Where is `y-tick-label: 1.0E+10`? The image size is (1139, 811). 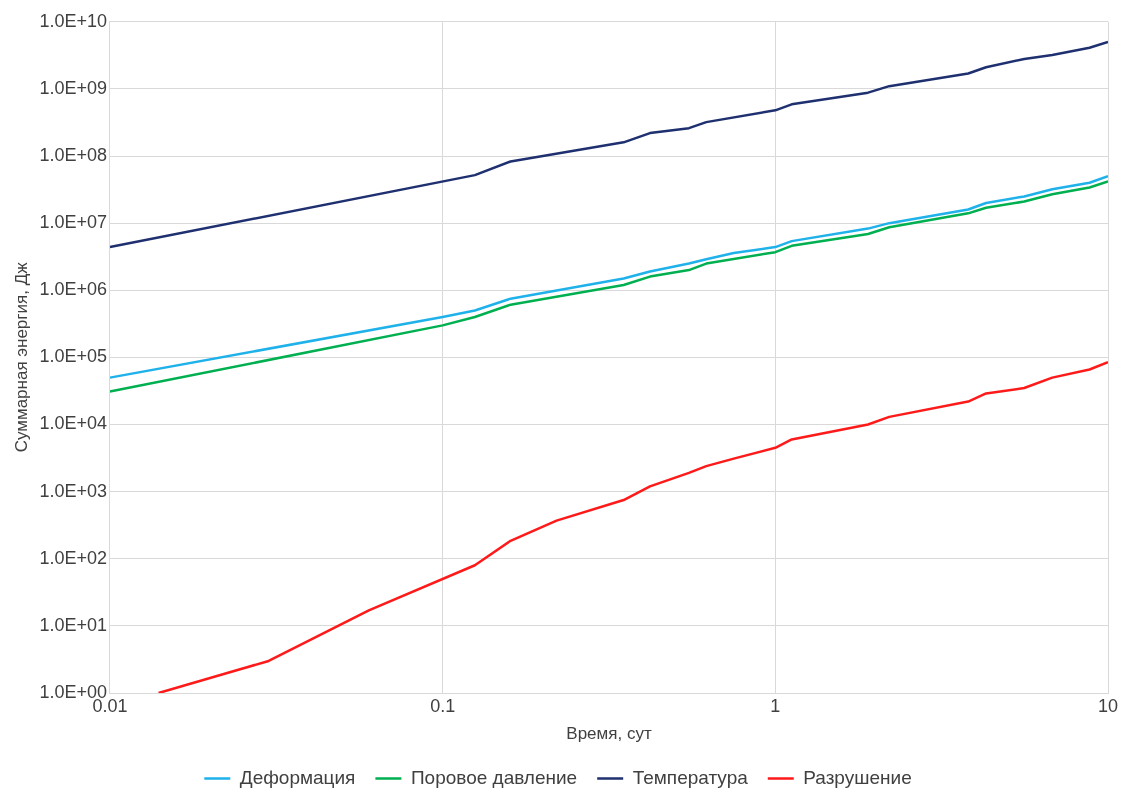
y-tick-label: 1.0E+10 is located at coordinates (73, 20).